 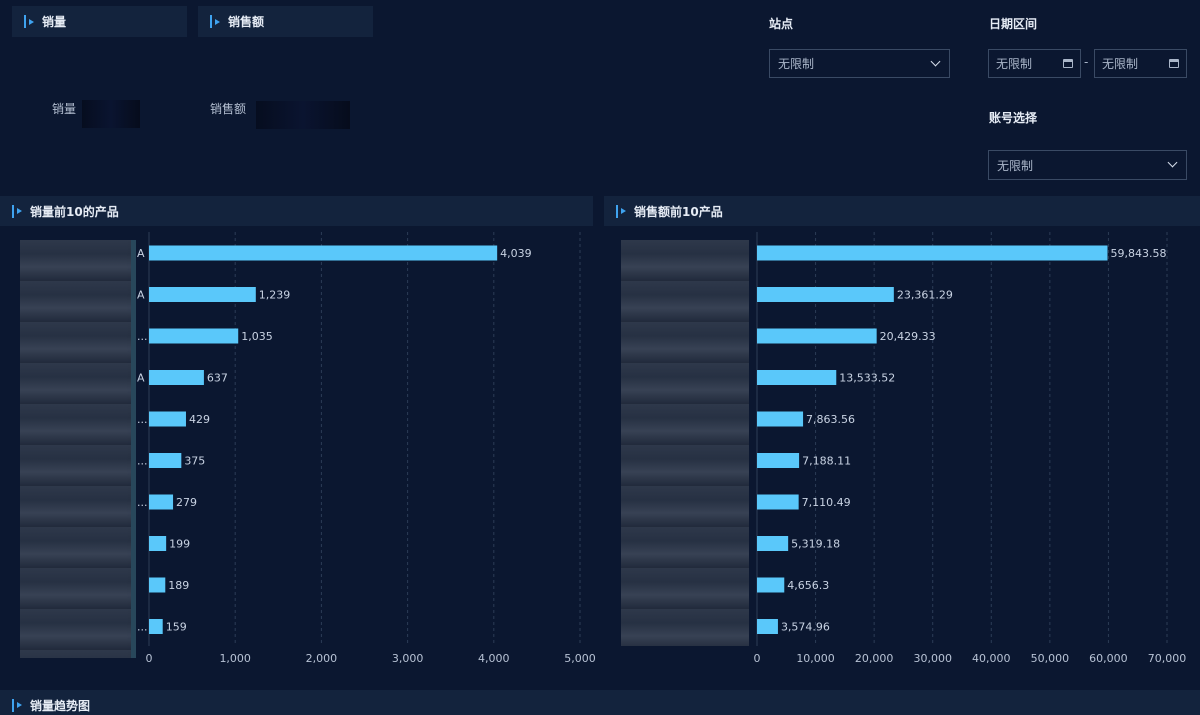 What do you see at coordinates (322, 658) in the screenshot?
I see `x-tick-label: 2,000` at bounding box center [322, 658].